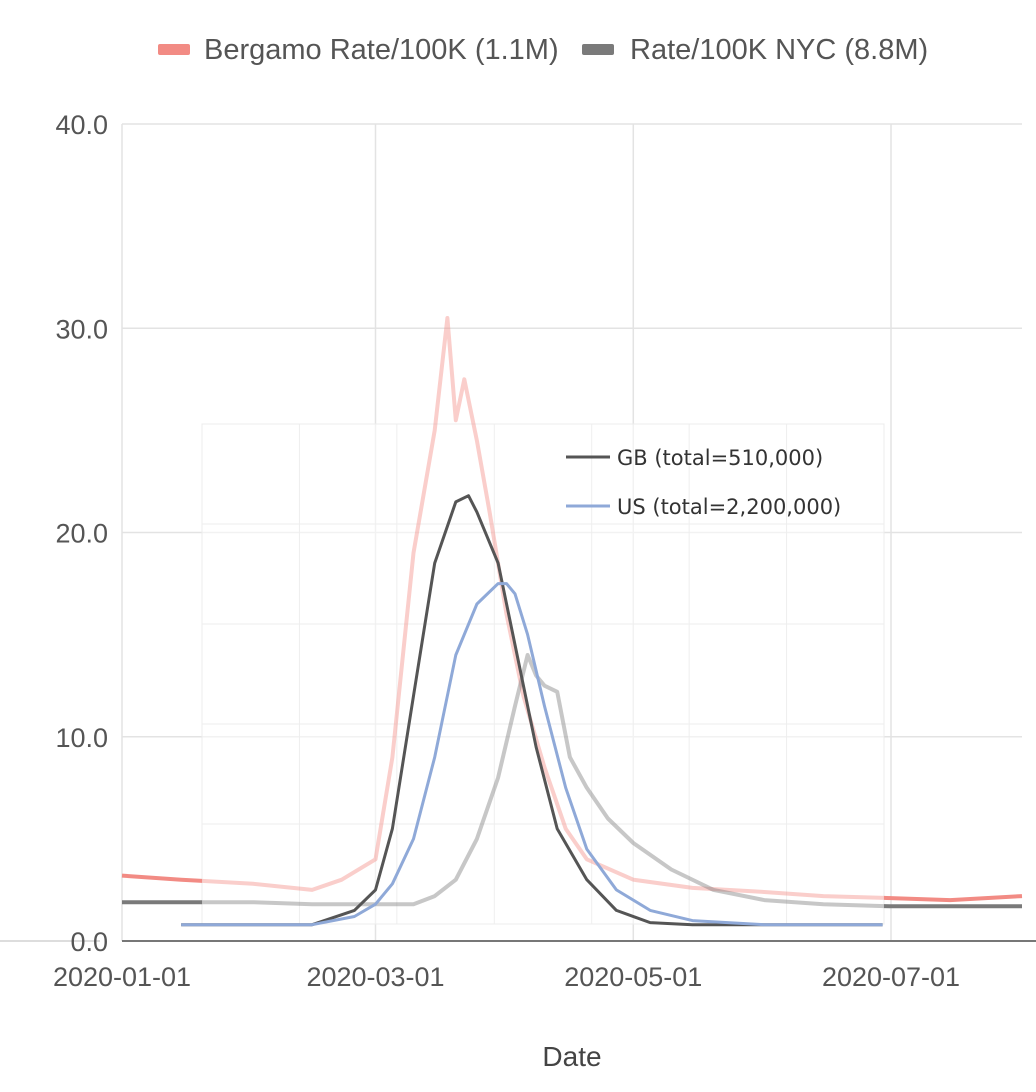  What do you see at coordinates (375, 977) in the screenshot?
I see `x-tick-label-1: 2020-03-01` at bounding box center [375, 977].